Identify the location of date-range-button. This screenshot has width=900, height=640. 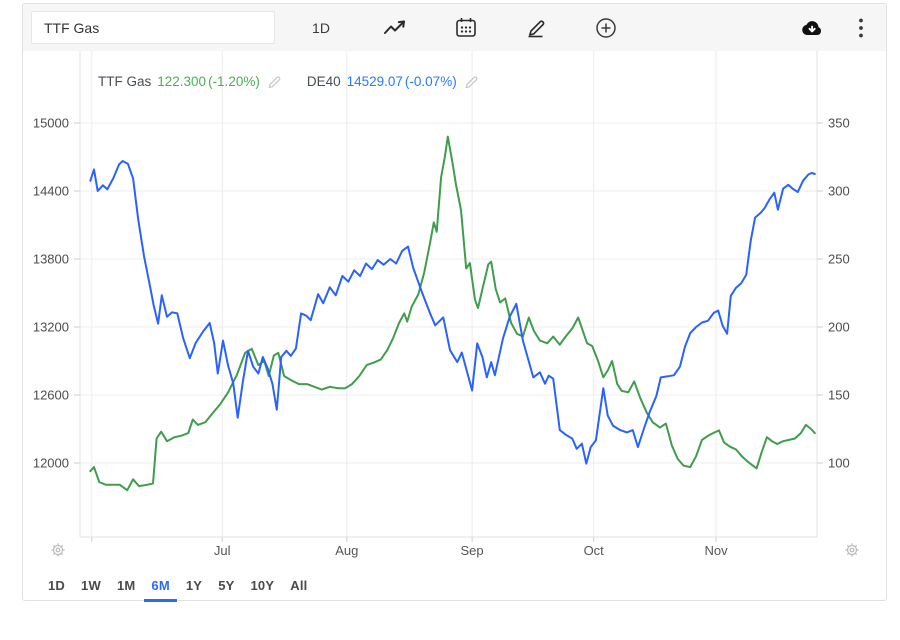
(466, 27).